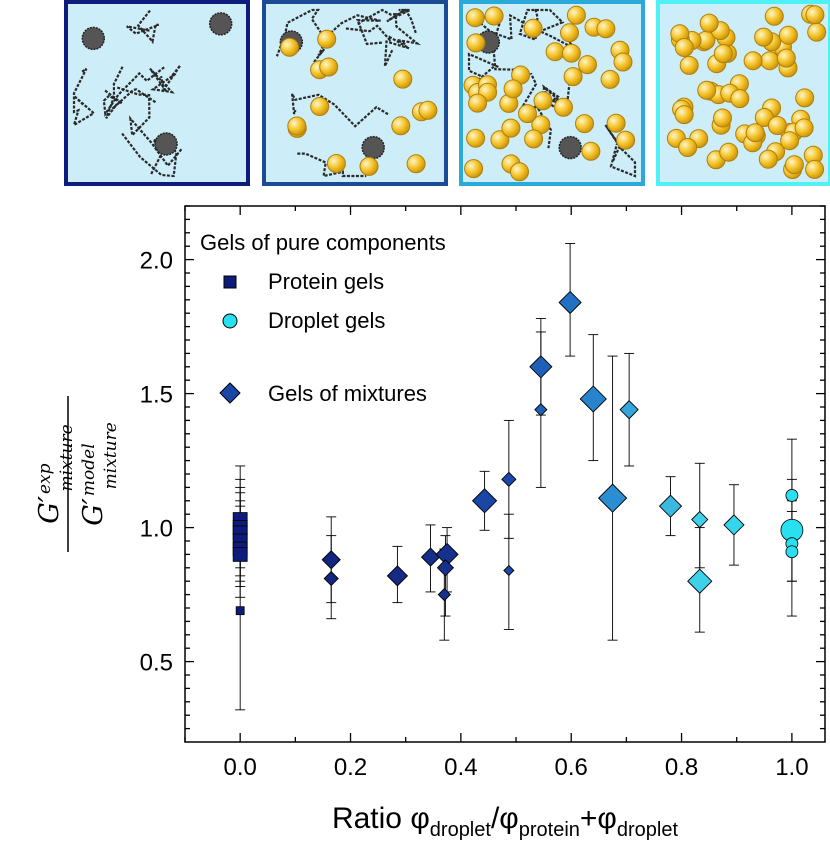 The height and width of the screenshot is (844, 830). Describe the element at coordinates (347, 393) in the screenshot. I see `legend-mixture-label: Gels of mixtures` at that location.